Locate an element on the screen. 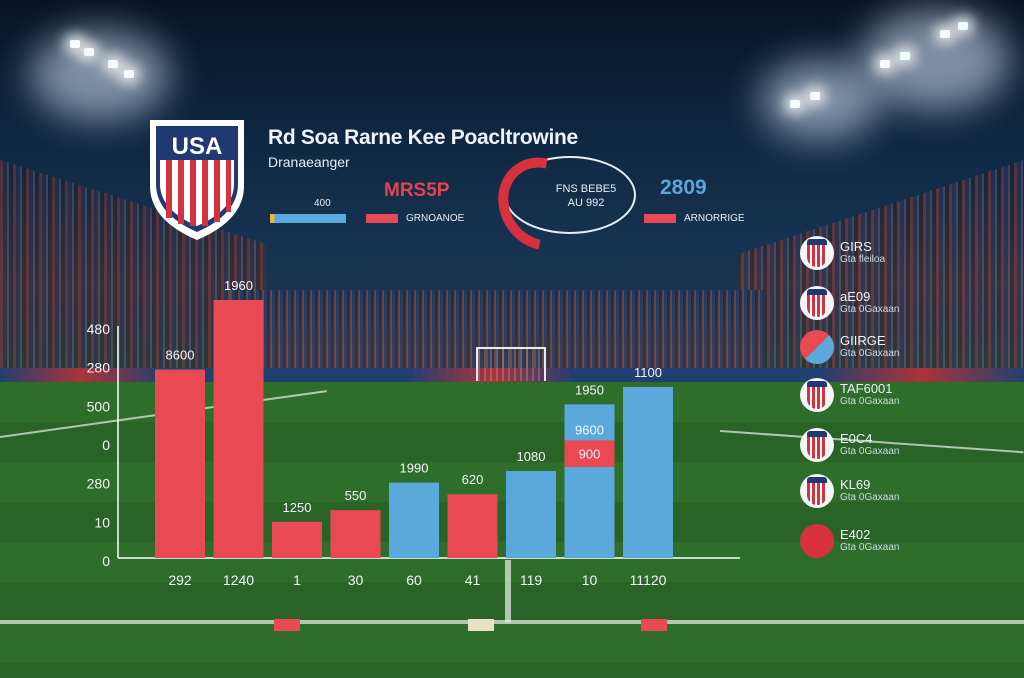 The image size is (1024, 678). legend-value: E0C4 is located at coordinates (856, 438).